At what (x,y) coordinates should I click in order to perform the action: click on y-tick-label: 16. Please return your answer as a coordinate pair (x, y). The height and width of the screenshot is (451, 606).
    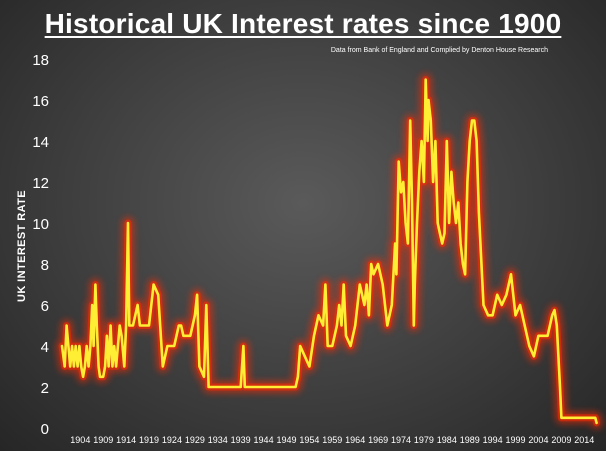
    Looking at the image, I should click on (40, 101).